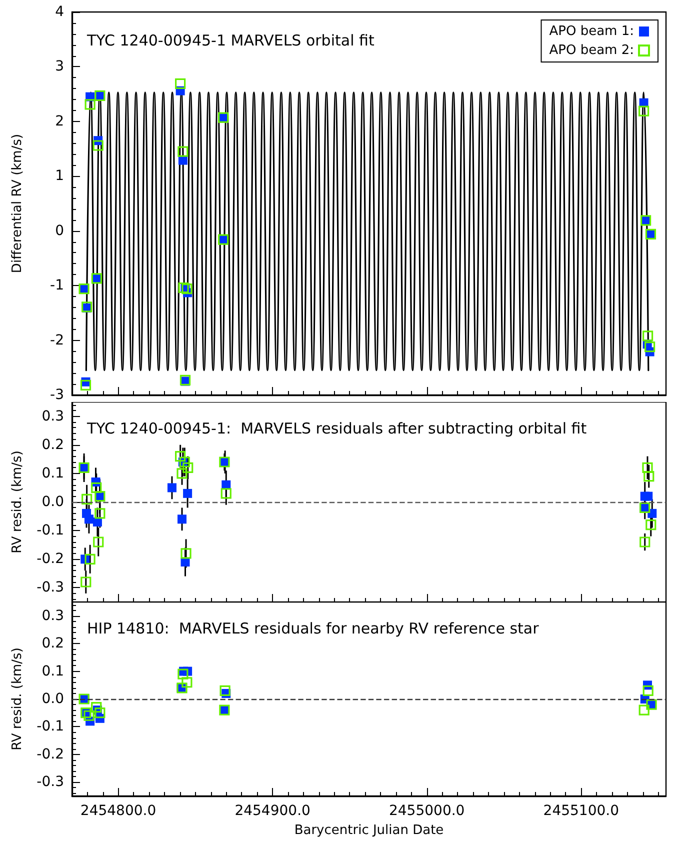 The height and width of the screenshot is (842, 678). Describe the element at coordinates (59, 121) in the screenshot. I see `y-tick-label: 2` at that location.